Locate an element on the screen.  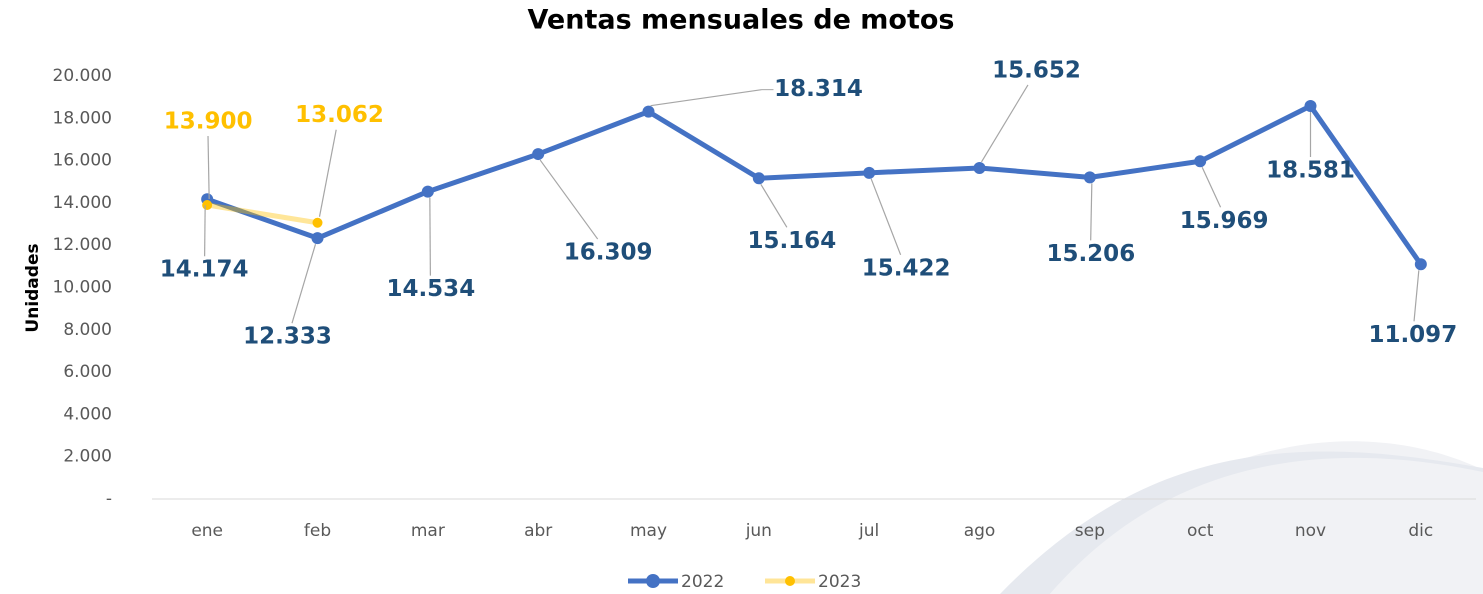
y-tick-label: 20.000 is located at coordinates (82, 76).